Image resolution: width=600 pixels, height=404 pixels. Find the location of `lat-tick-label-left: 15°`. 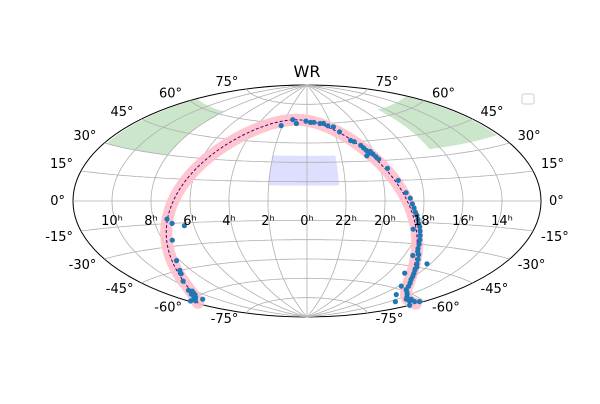

lat-tick-label-left: 15° is located at coordinates (61, 164).